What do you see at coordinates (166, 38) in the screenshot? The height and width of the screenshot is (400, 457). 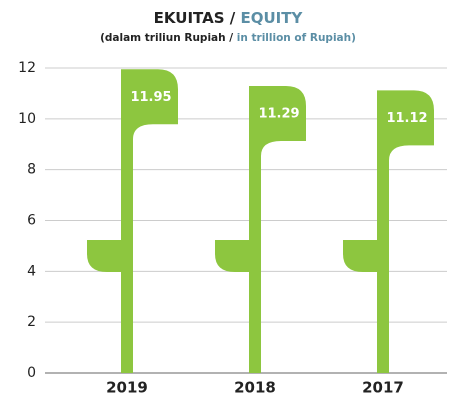 I see `subtitle-main: (dalam triliun Rupiah /` at bounding box center [166, 38].